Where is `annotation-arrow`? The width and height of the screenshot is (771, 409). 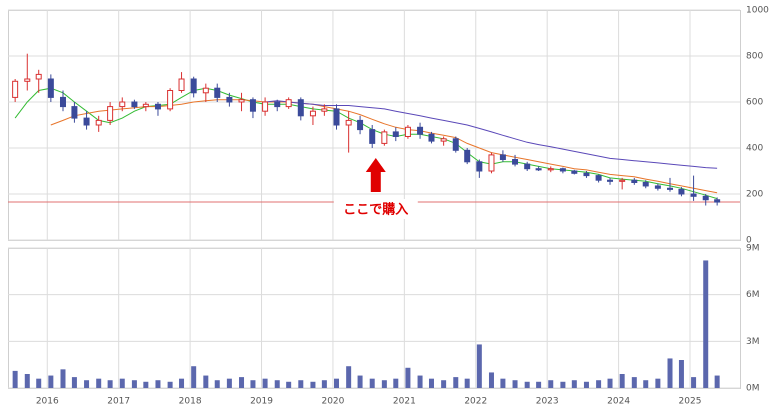 annotation-arrow is located at coordinates (375, 175).